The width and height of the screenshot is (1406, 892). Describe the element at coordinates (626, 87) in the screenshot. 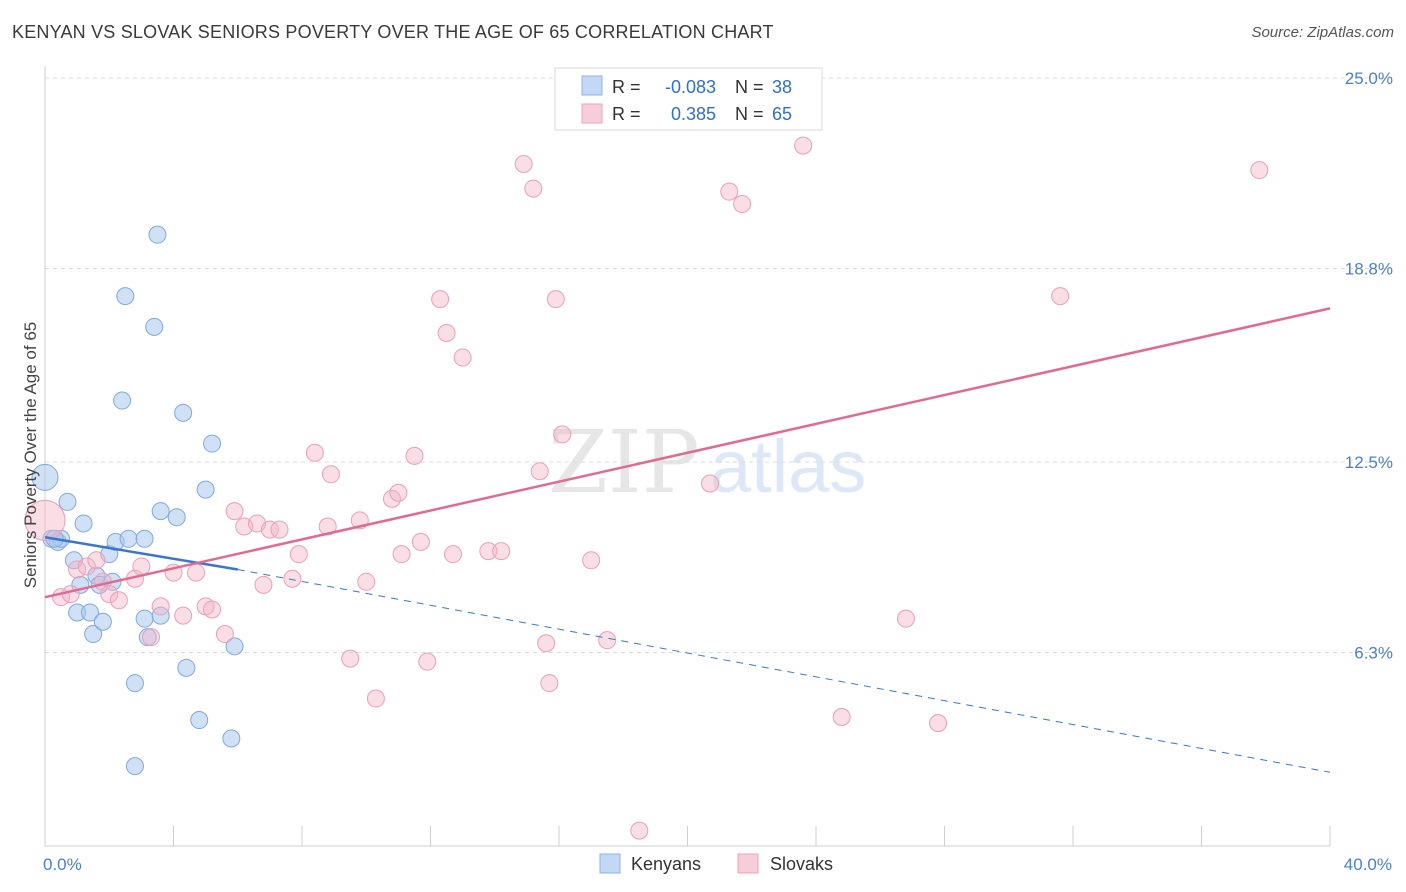

I see `kenyans-r-label: R =` at that location.